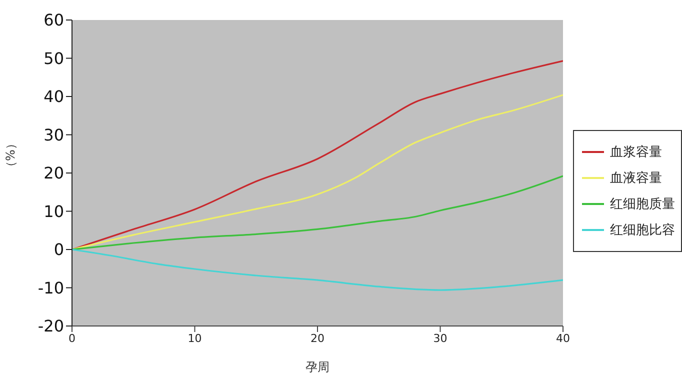 This screenshot has height=381, width=682. What do you see at coordinates (10, 155) in the screenshot?
I see `y-axis-title: （%）` at bounding box center [10, 155].